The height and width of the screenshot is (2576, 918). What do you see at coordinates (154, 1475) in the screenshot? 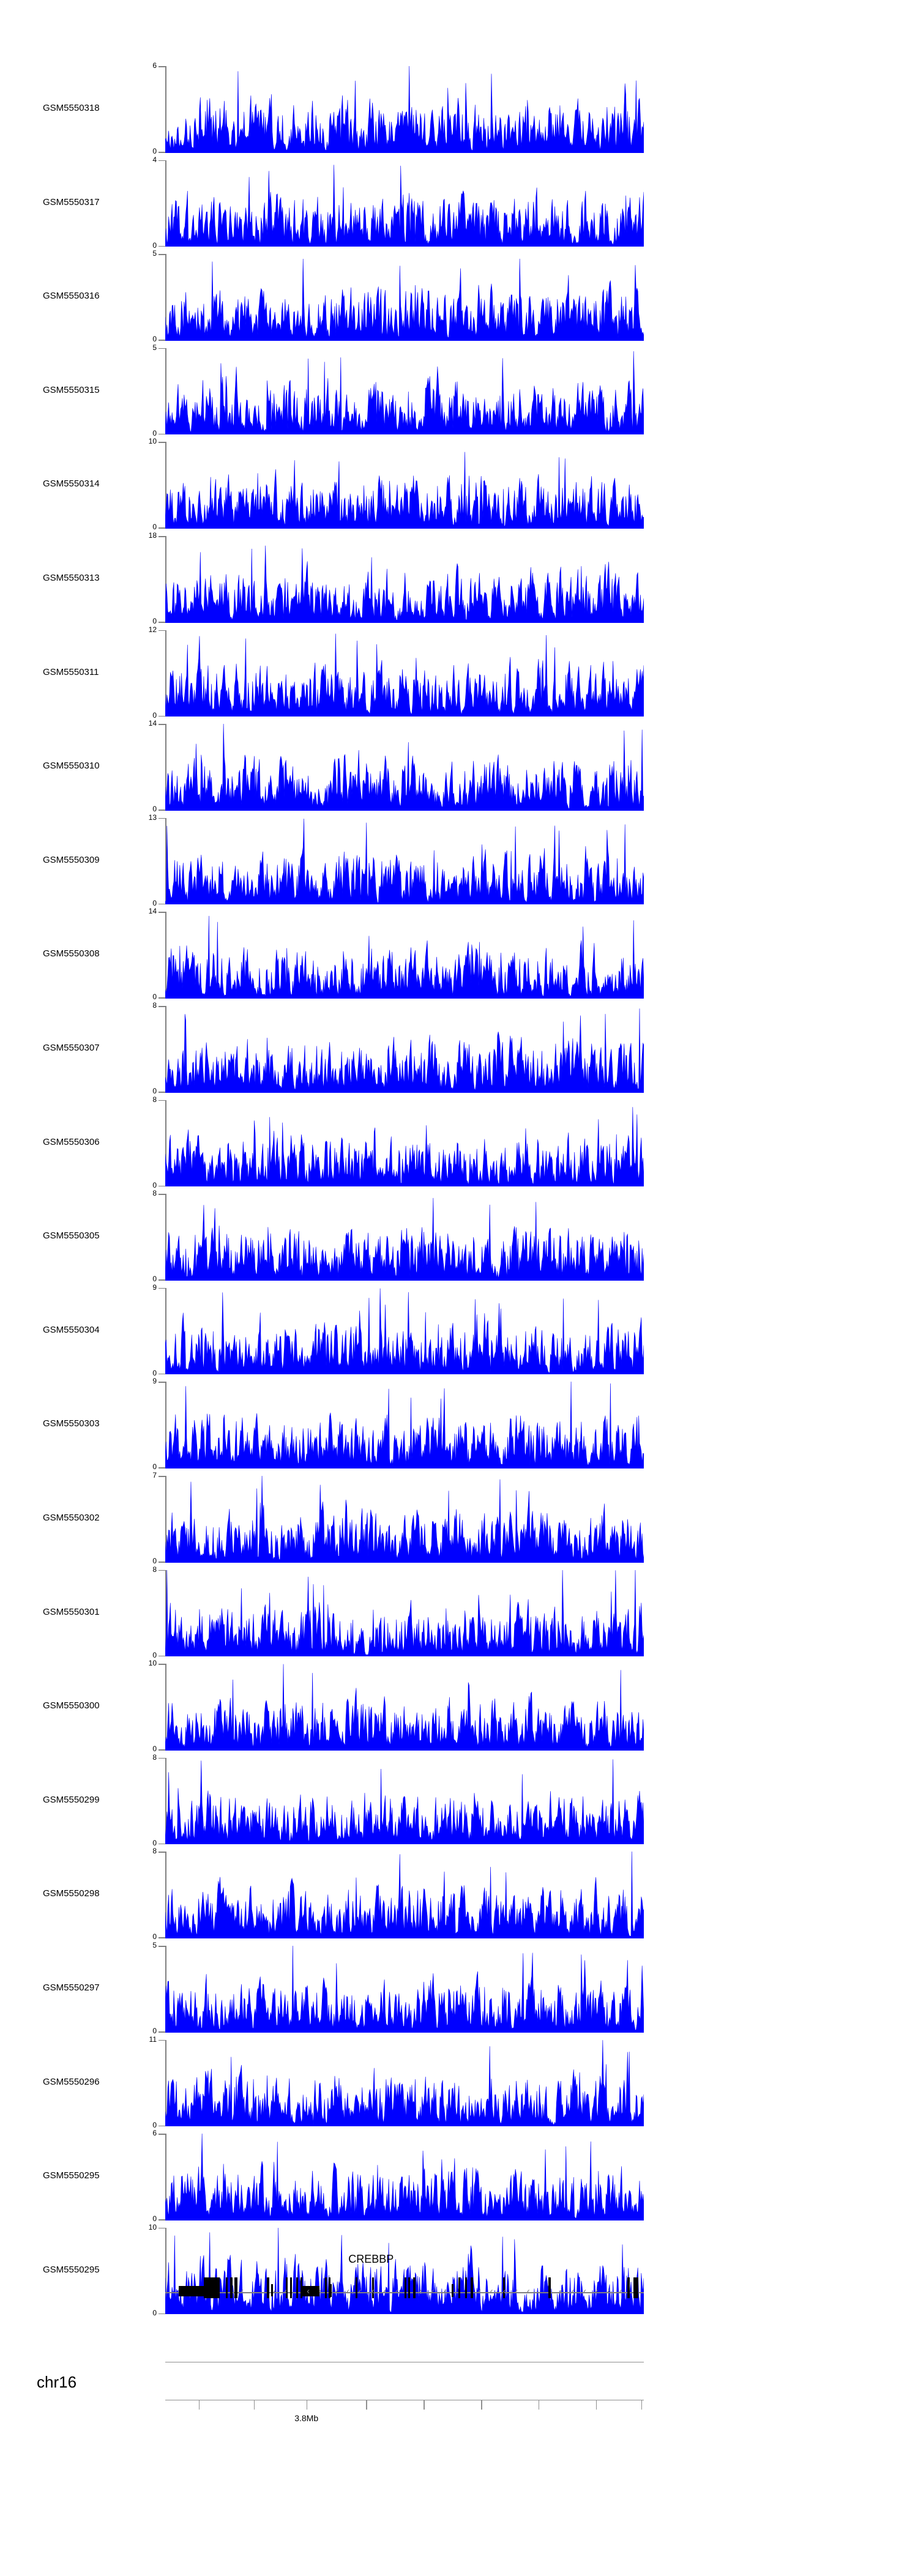
I see `y-axis-max-label: 7` at bounding box center [154, 1475].